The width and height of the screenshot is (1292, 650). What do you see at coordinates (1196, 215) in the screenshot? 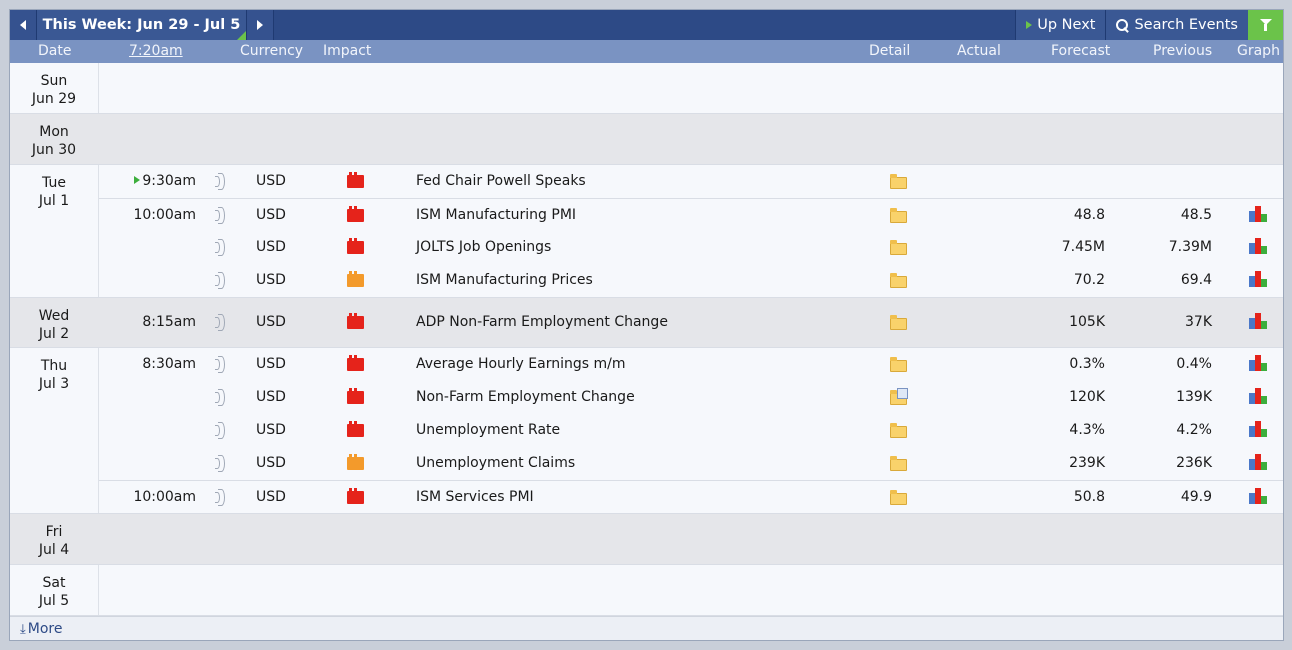
I see `event-previous: 48.5` at bounding box center [1196, 215].